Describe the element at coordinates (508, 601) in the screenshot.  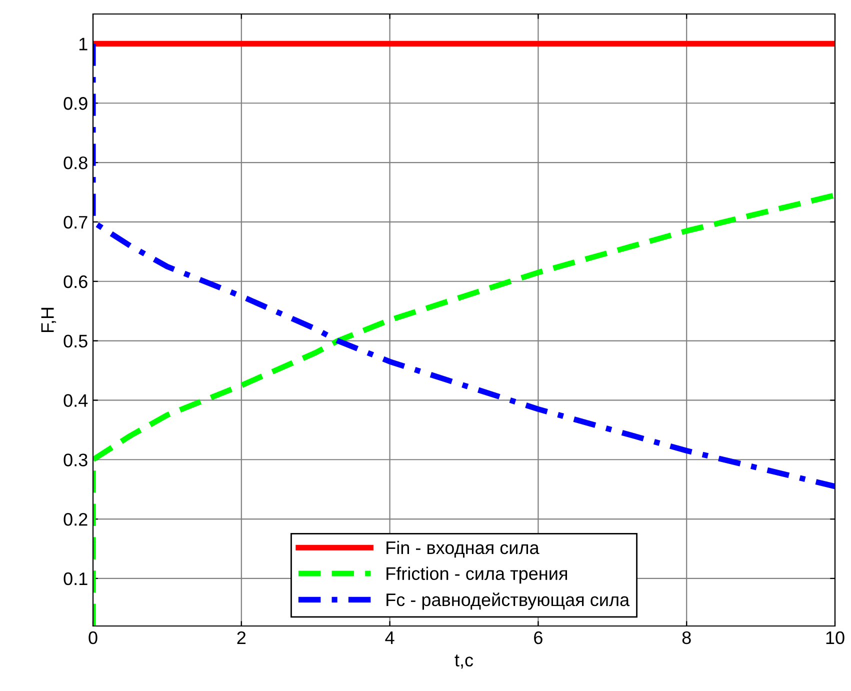
I see `legend-label: Fc - равнодействующая сила` at that location.